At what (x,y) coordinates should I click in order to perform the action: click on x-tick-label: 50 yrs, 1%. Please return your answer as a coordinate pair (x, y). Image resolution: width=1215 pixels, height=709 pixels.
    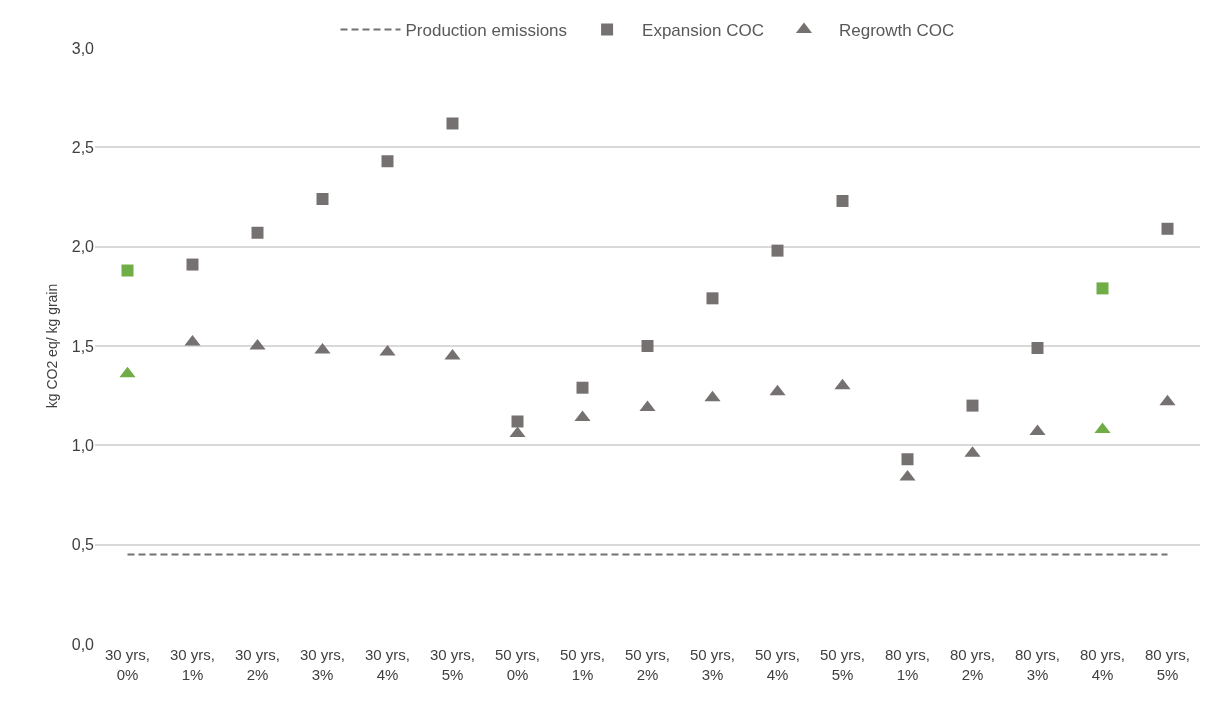
    Looking at the image, I should click on (582, 664).